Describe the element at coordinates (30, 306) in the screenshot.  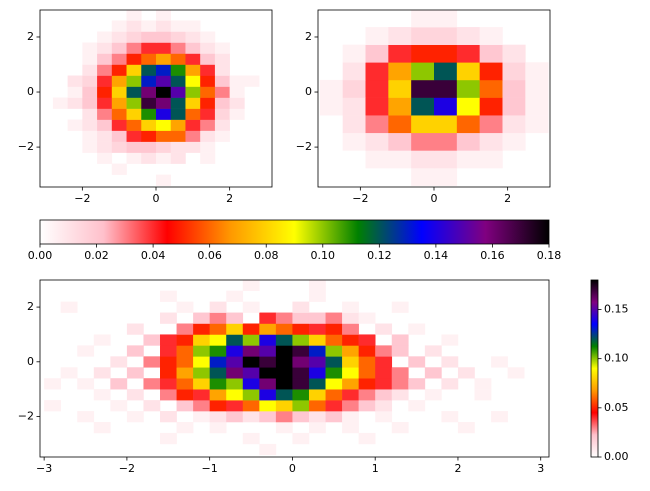
I see `y-tick-label: 2` at that location.